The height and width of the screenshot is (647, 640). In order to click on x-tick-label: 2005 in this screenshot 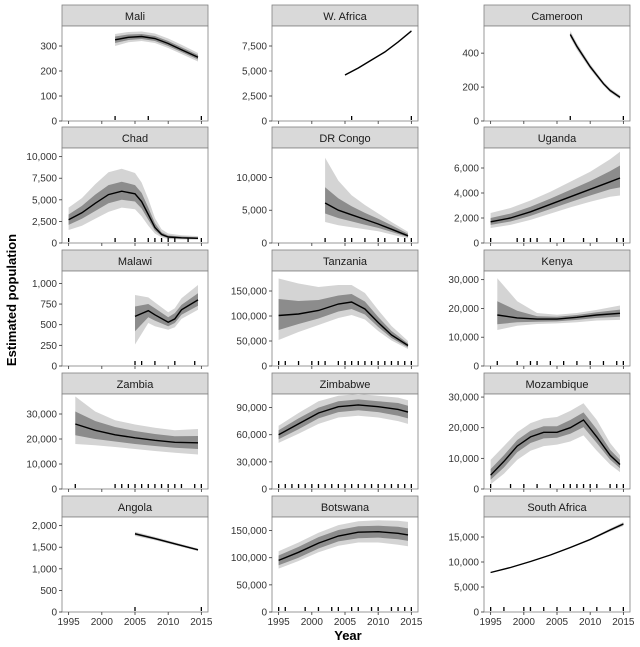, I will do `click(557, 622)`.